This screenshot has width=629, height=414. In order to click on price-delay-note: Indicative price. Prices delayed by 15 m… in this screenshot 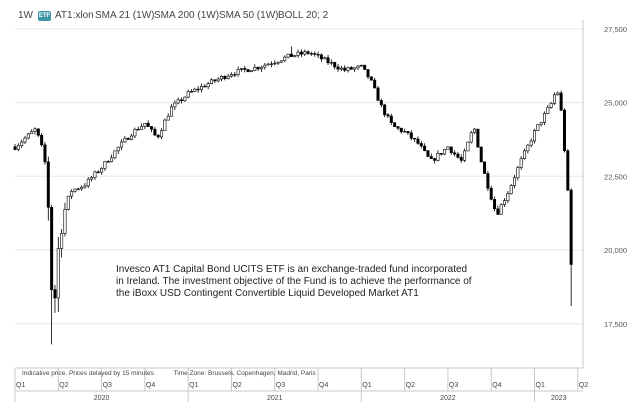, I will do `click(88, 373)`.